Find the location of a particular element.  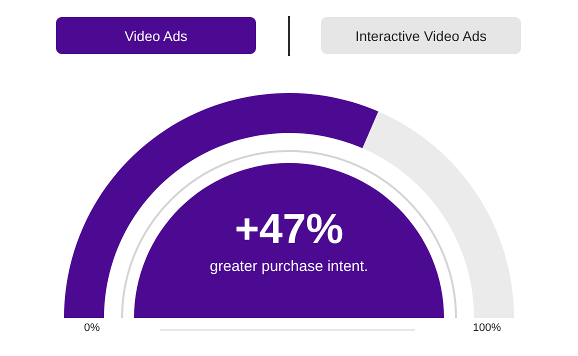

text: 100% is located at coordinates (487, 328).